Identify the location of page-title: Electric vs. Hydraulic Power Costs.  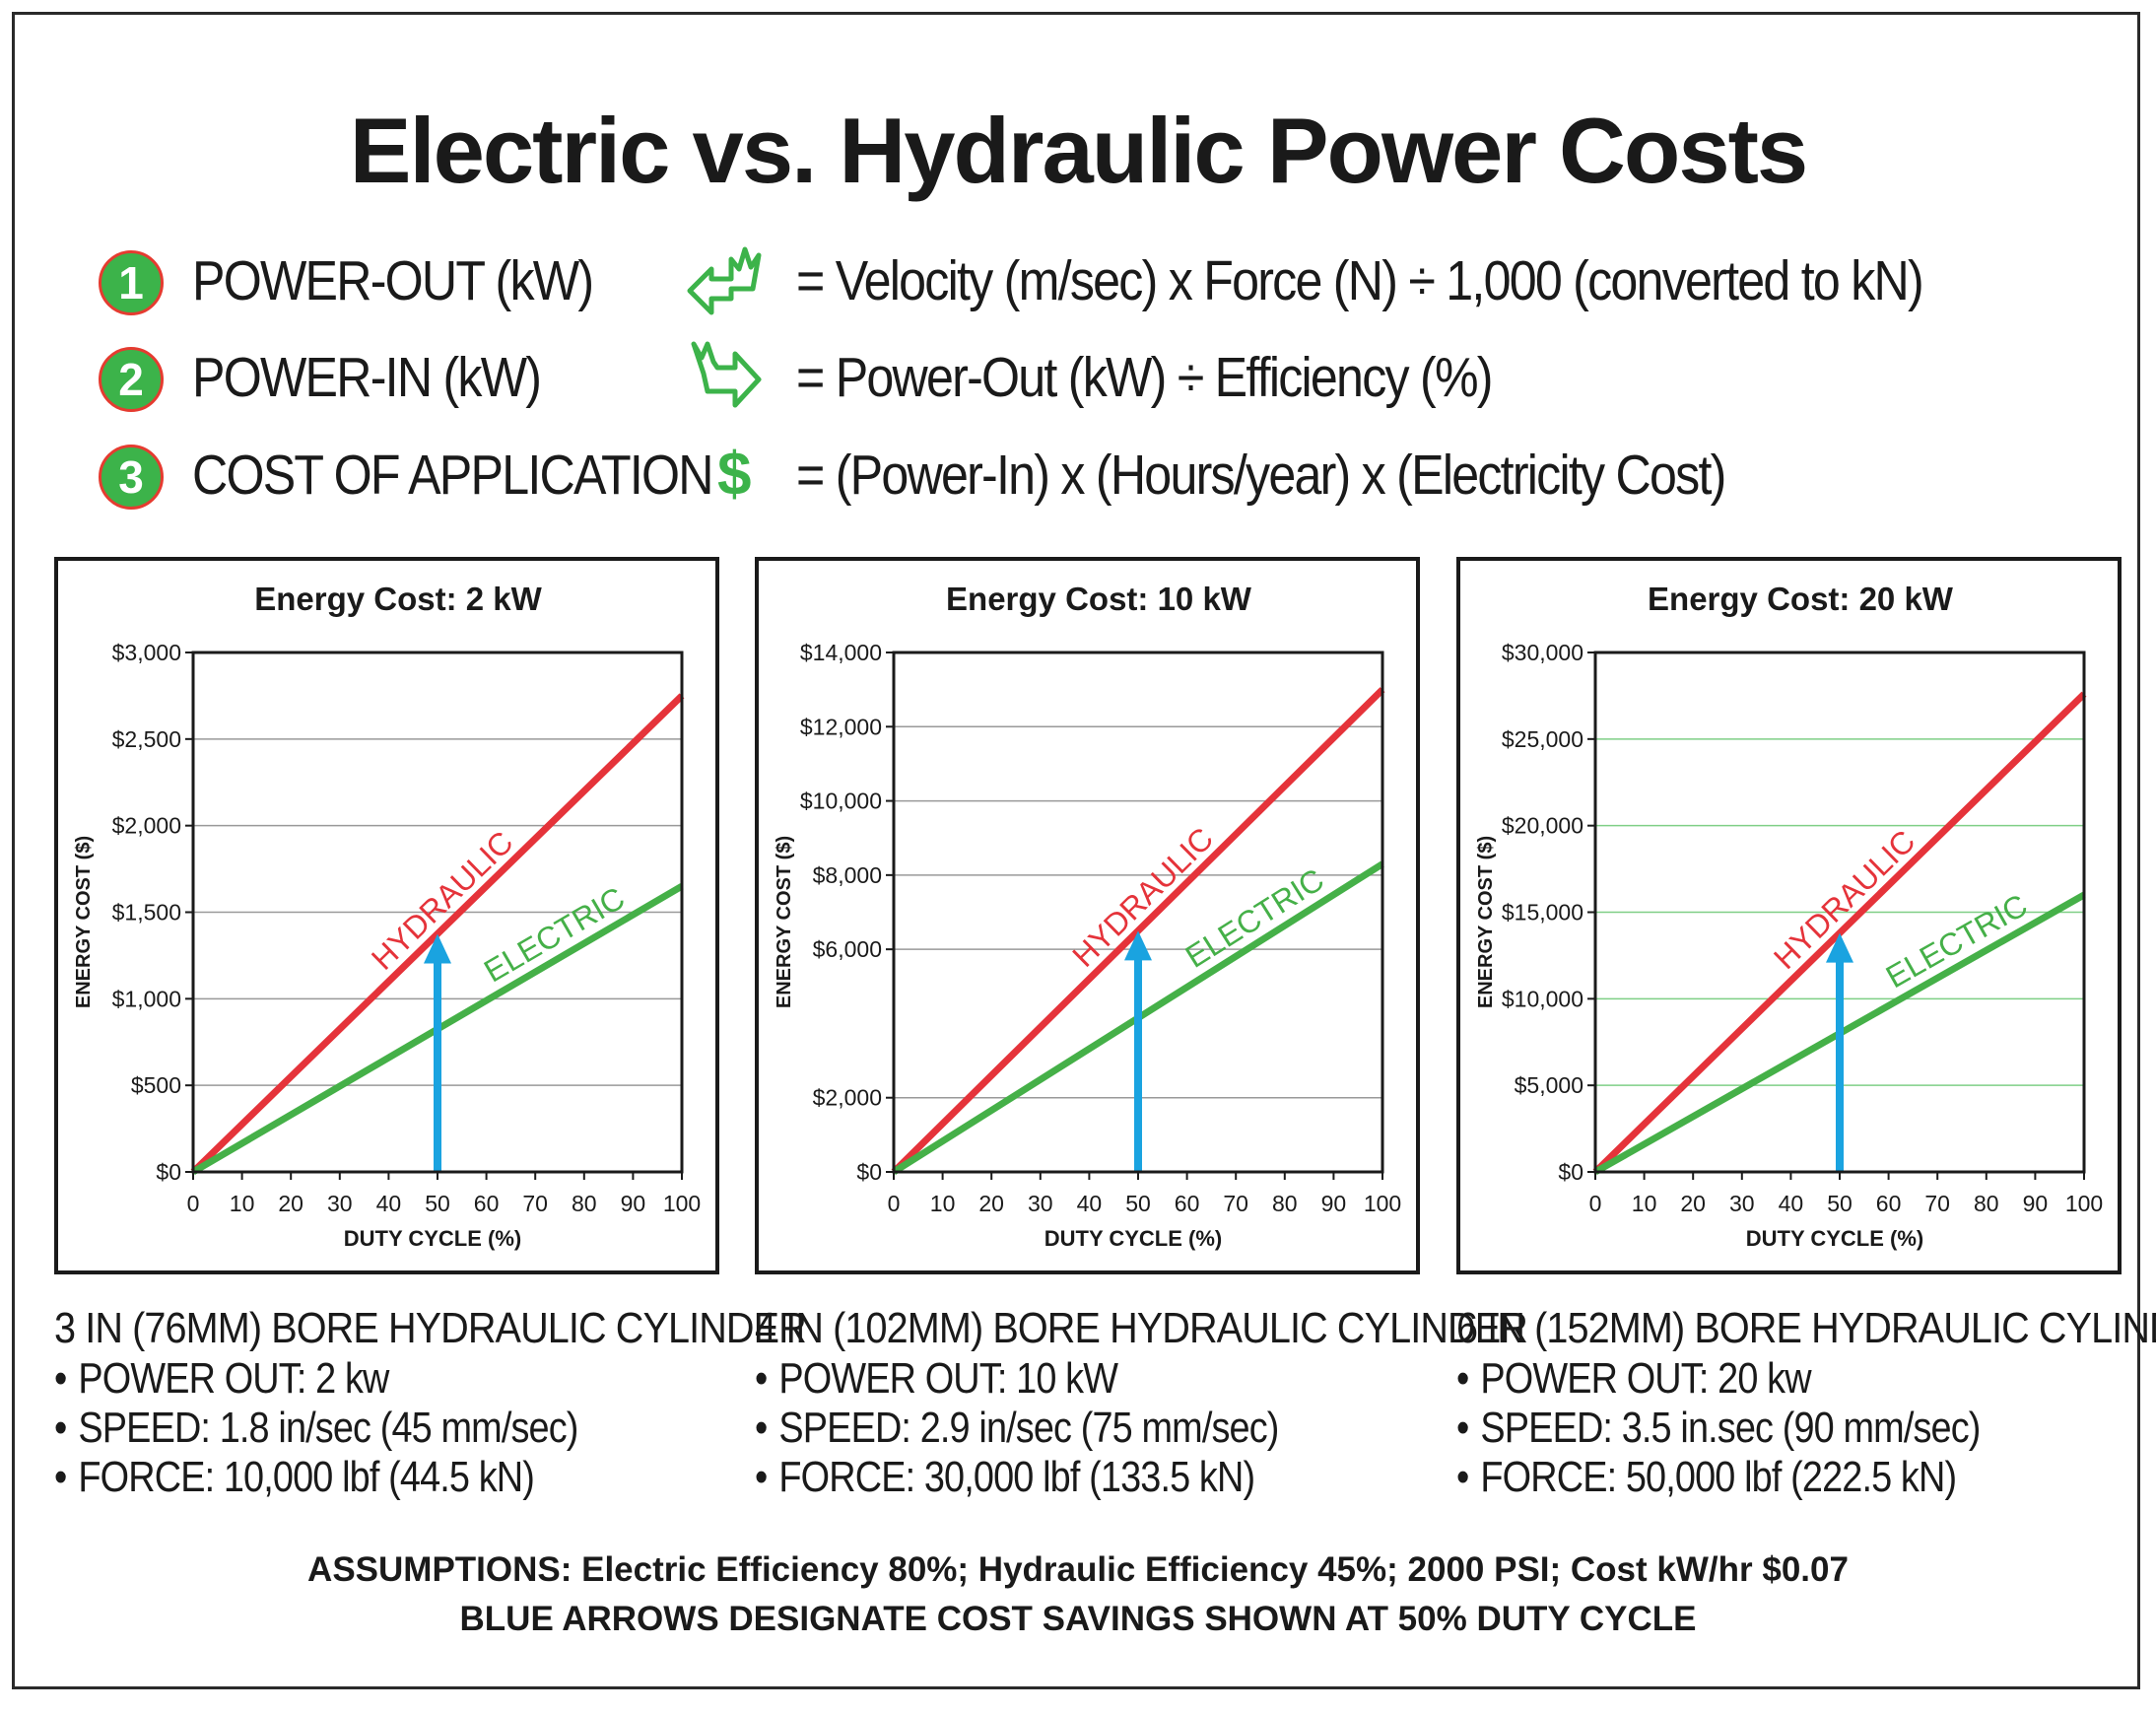
(1078, 150).